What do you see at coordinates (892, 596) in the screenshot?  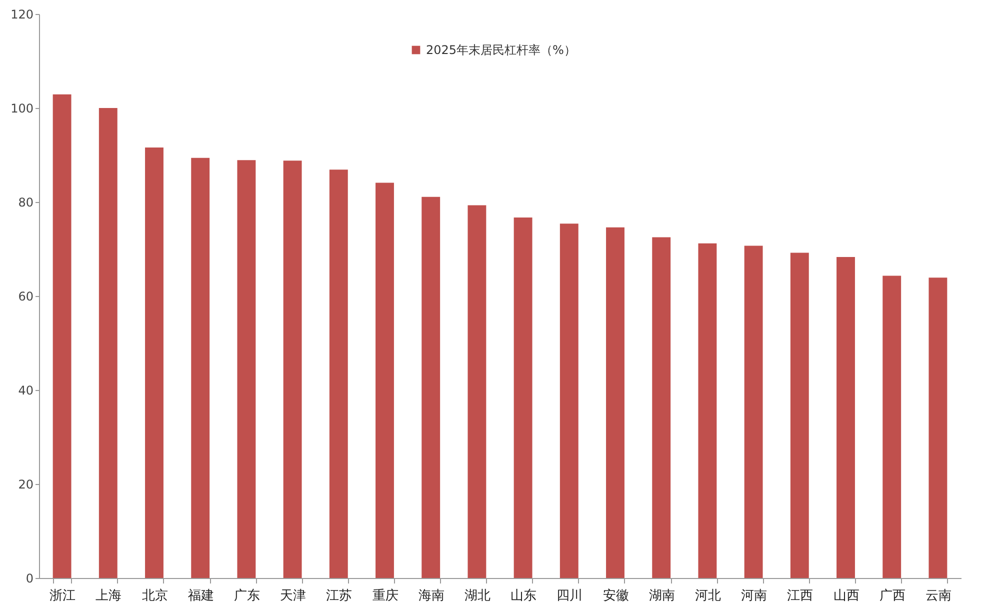 I see `x-tick-label: 广西` at bounding box center [892, 596].